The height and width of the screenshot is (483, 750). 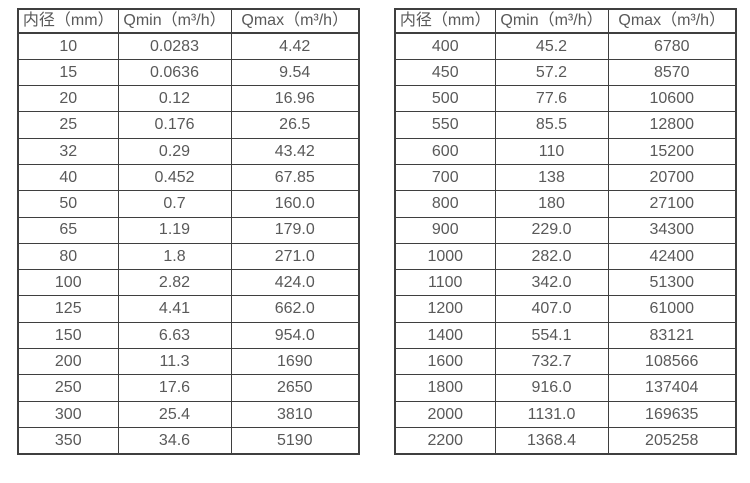 I want to click on table-cell: 27100, so click(x=672, y=204).